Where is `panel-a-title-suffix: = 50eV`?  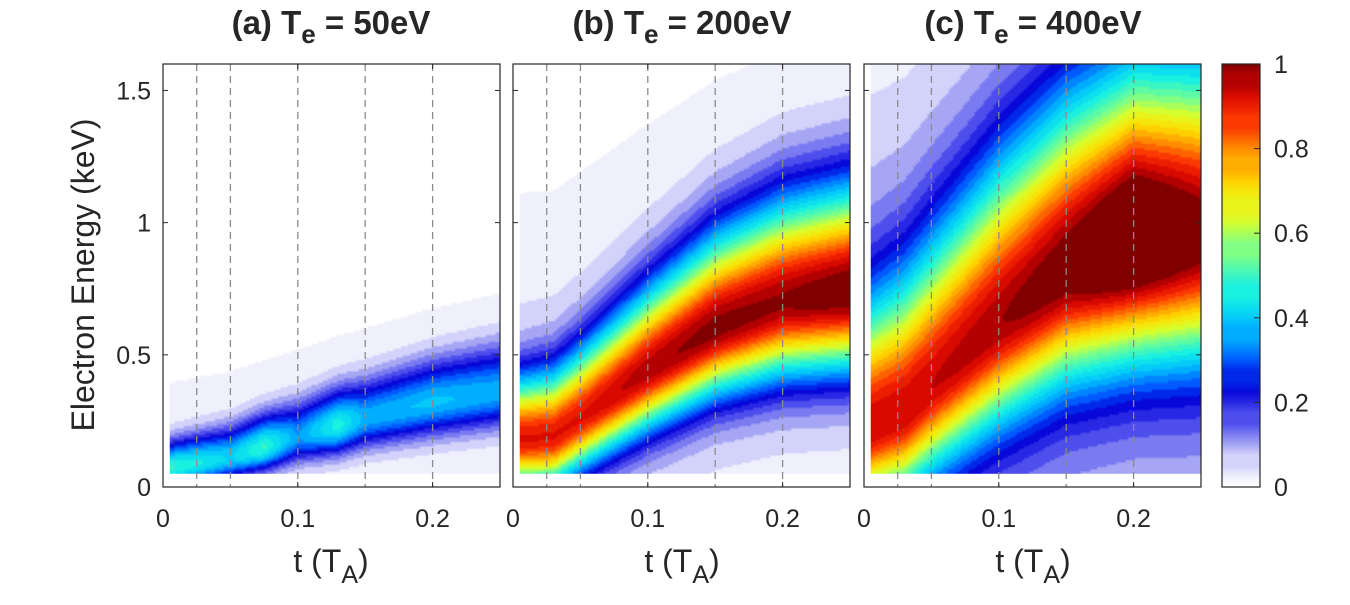
panel-a-title-suffix: = 50eV is located at coordinates (373, 22).